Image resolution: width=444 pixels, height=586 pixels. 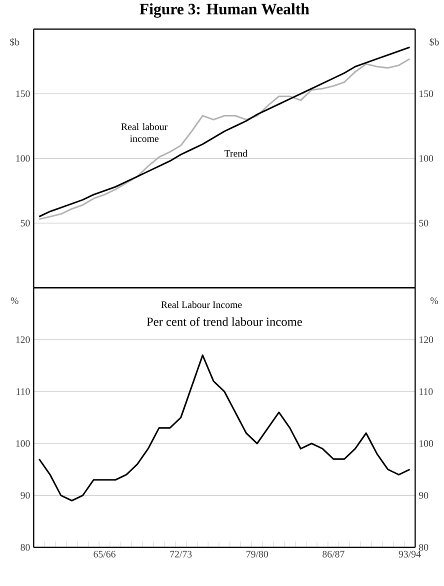 I want to click on y2-tick-label: 90, so click(x=423, y=495).